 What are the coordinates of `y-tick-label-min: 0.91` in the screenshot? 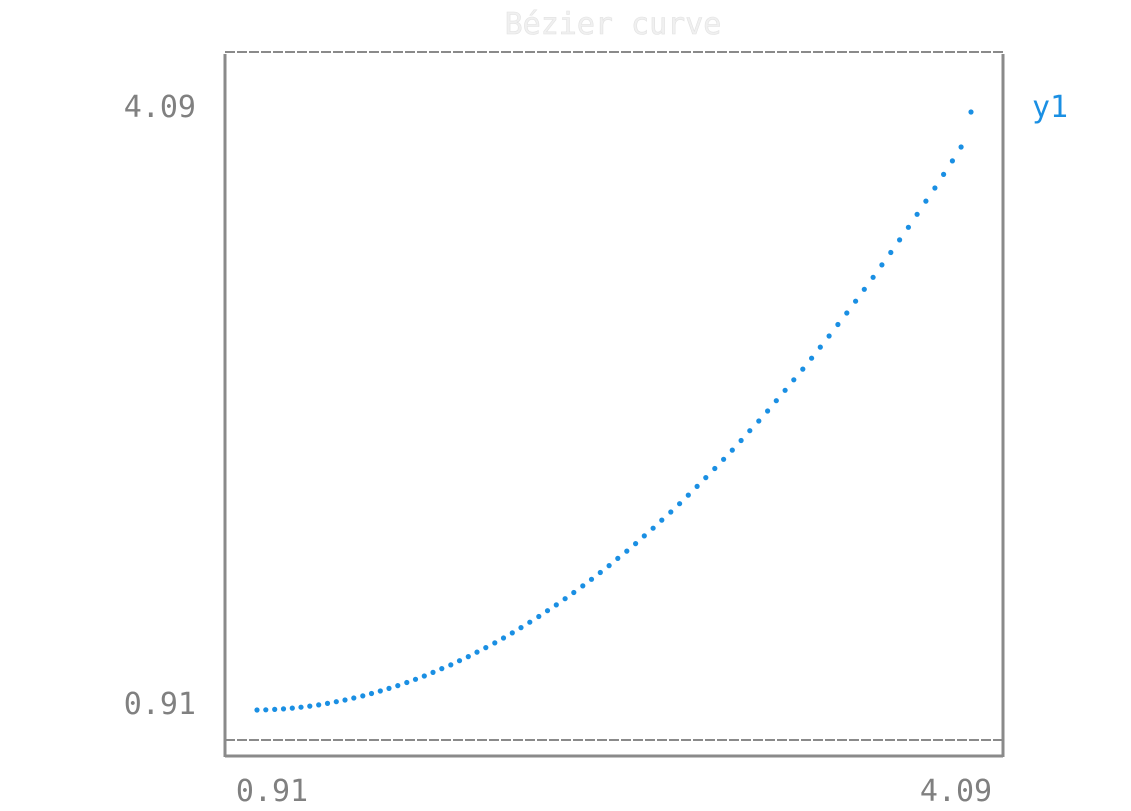 It's located at (160, 704).